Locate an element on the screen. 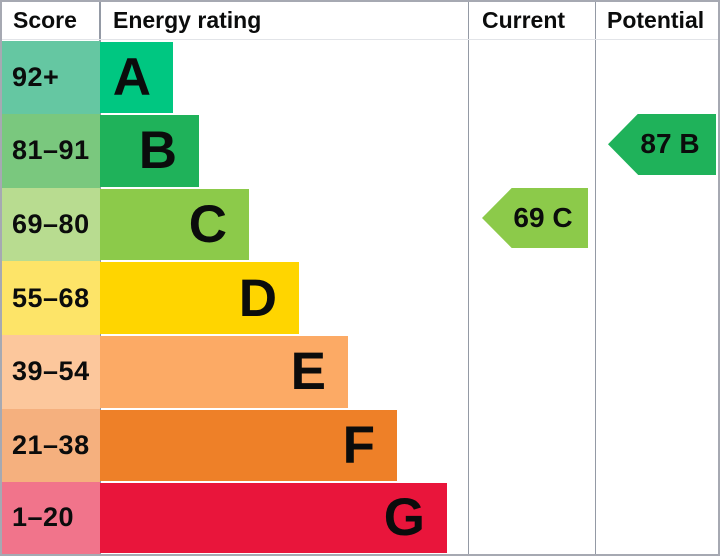  band-row-f: 21–38 F is located at coordinates (234, 445).